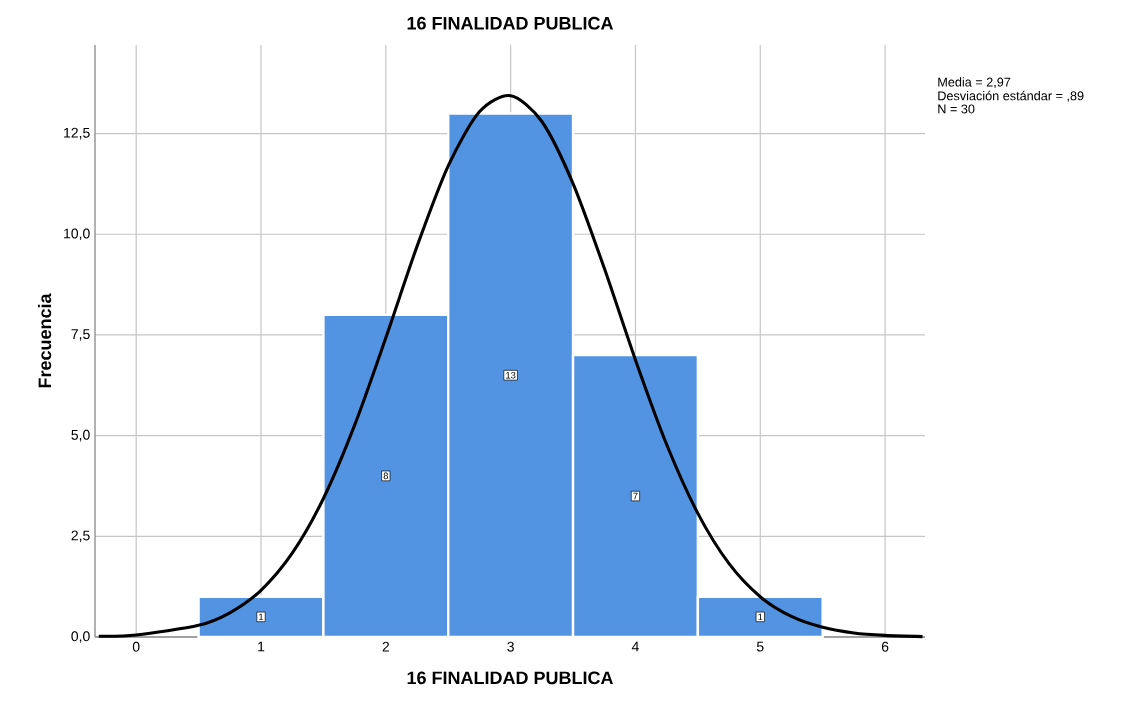 The width and height of the screenshot is (1131, 710). What do you see at coordinates (80, 637) in the screenshot?
I see `y-tick-label: 0,0` at bounding box center [80, 637].